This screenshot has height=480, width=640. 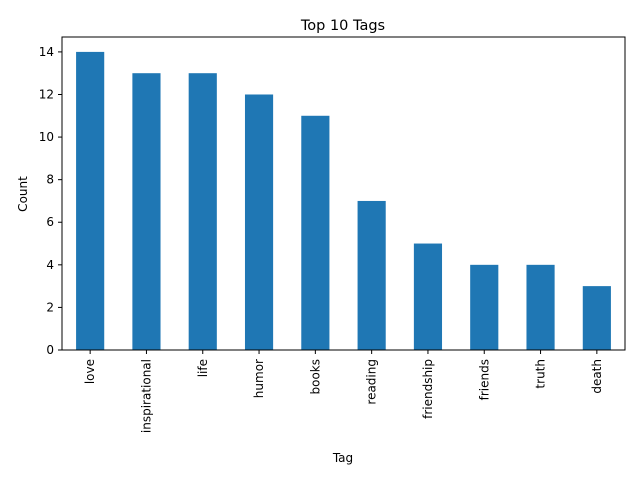 I want to click on bar-truth, so click(x=540, y=307).